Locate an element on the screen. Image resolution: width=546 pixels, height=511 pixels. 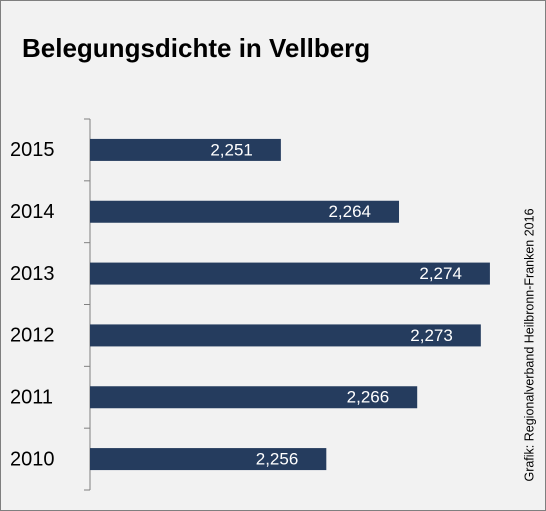
y-tick-label: 2012 is located at coordinates (32, 336).